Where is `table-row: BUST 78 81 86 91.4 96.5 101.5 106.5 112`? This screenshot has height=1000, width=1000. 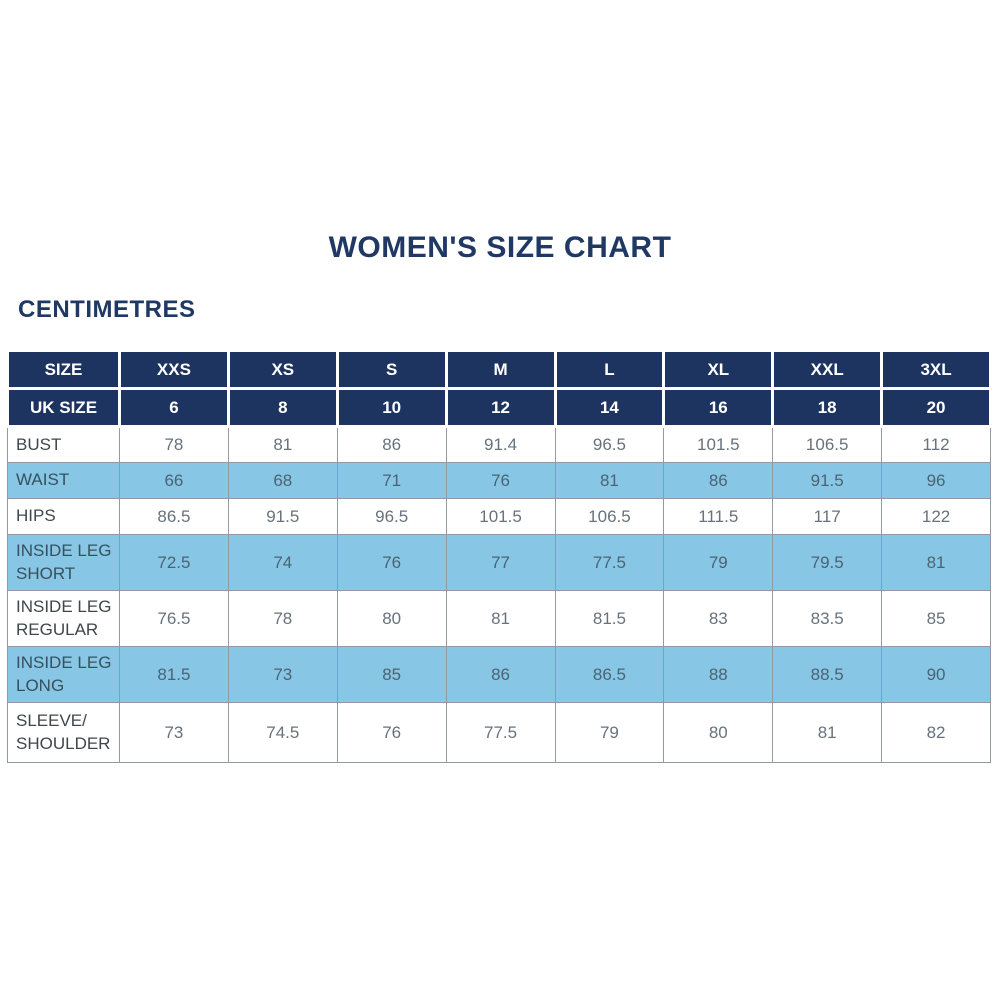
table-row: BUST 78 81 86 91.4 96.5 101.5 106.5 112 is located at coordinates (499, 444).